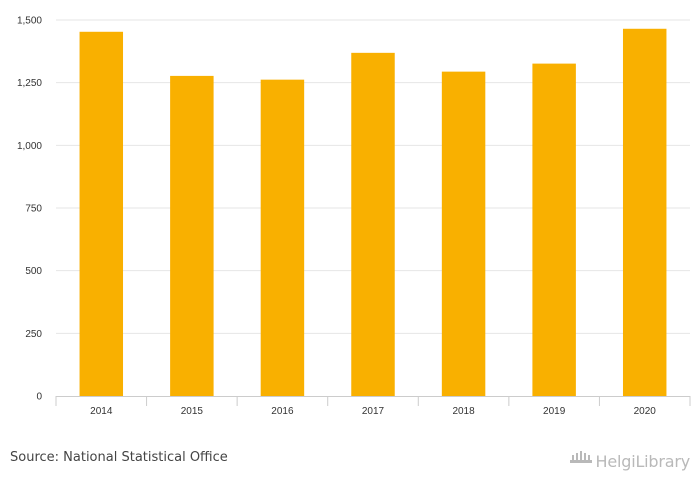 This screenshot has height=483, width=700. Describe the element at coordinates (29, 83) in the screenshot. I see `y-tick-label: 1,250` at that location.